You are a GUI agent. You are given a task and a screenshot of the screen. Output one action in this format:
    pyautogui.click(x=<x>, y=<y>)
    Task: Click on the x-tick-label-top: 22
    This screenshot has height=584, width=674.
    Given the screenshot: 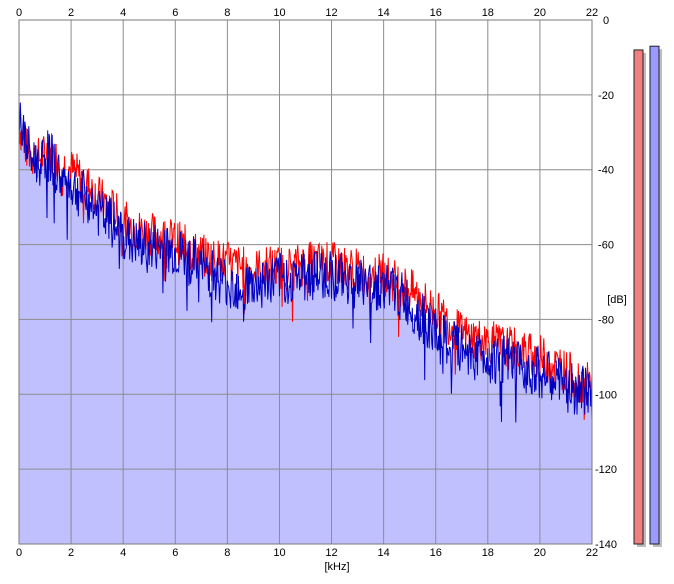 What is the action you would take?
    pyautogui.click(x=592, y=13)
    